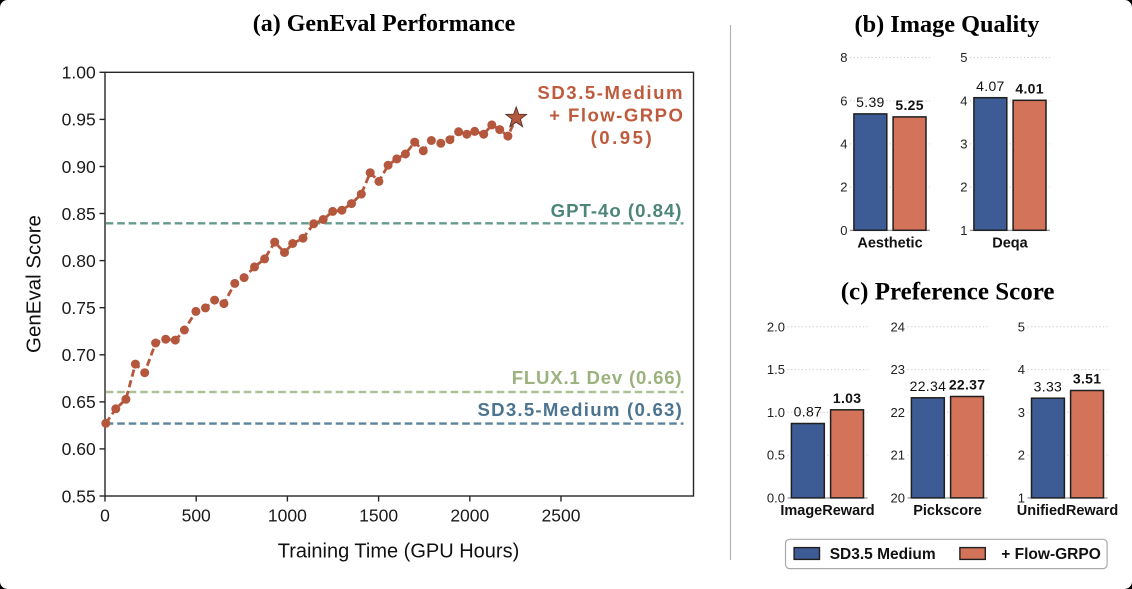  I want to click on svg-text: Deqa, so click(1010, 243).